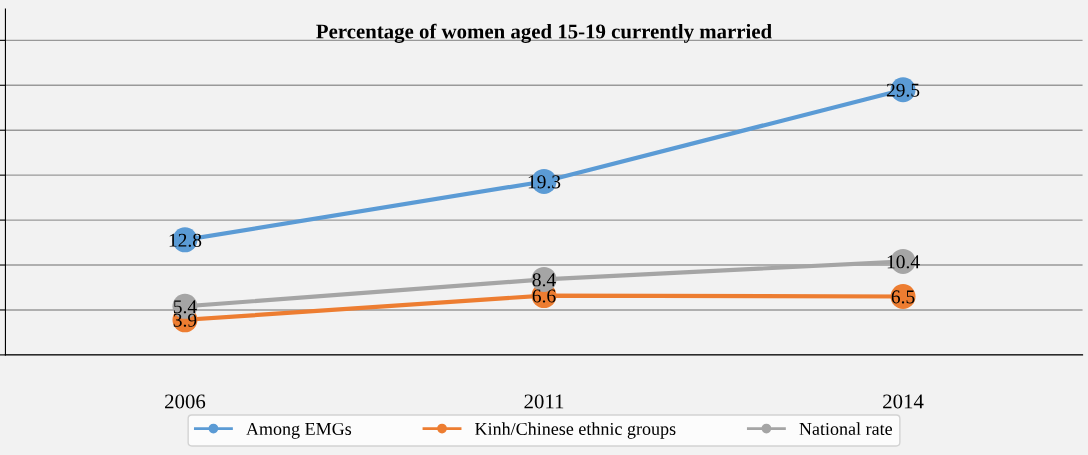 The image size is (1088, 455). I want to click on data-label: 3.9, so click(185, 320).